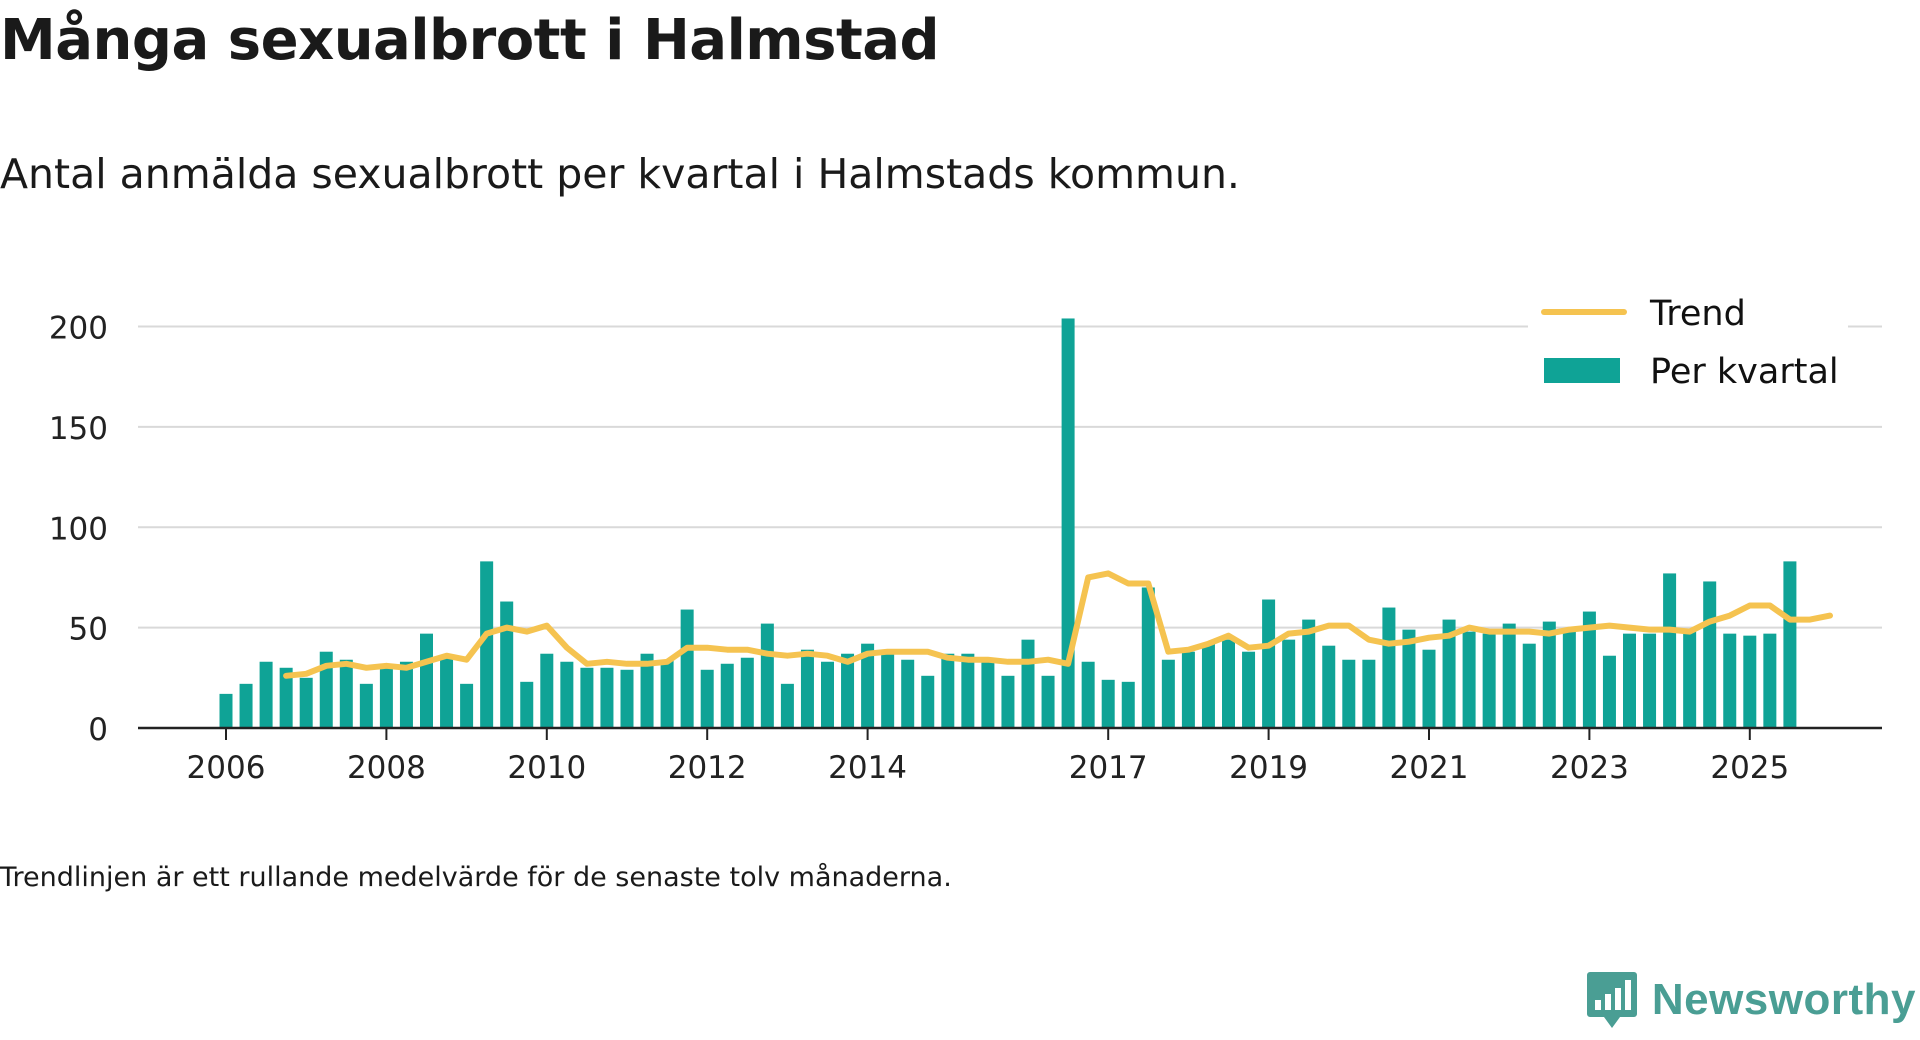  I want to click on x-tick-label: 2019, so click(1268, 768).